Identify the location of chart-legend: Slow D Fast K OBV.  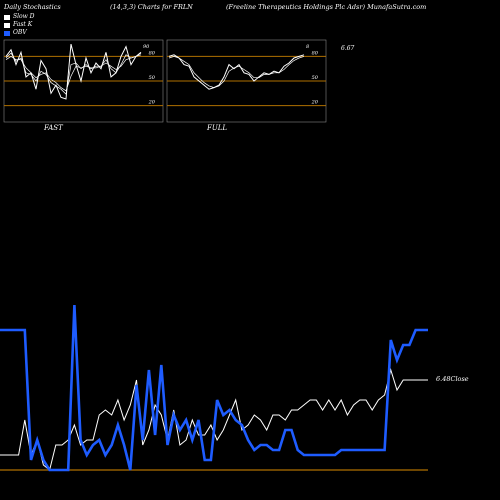
(19, 25).